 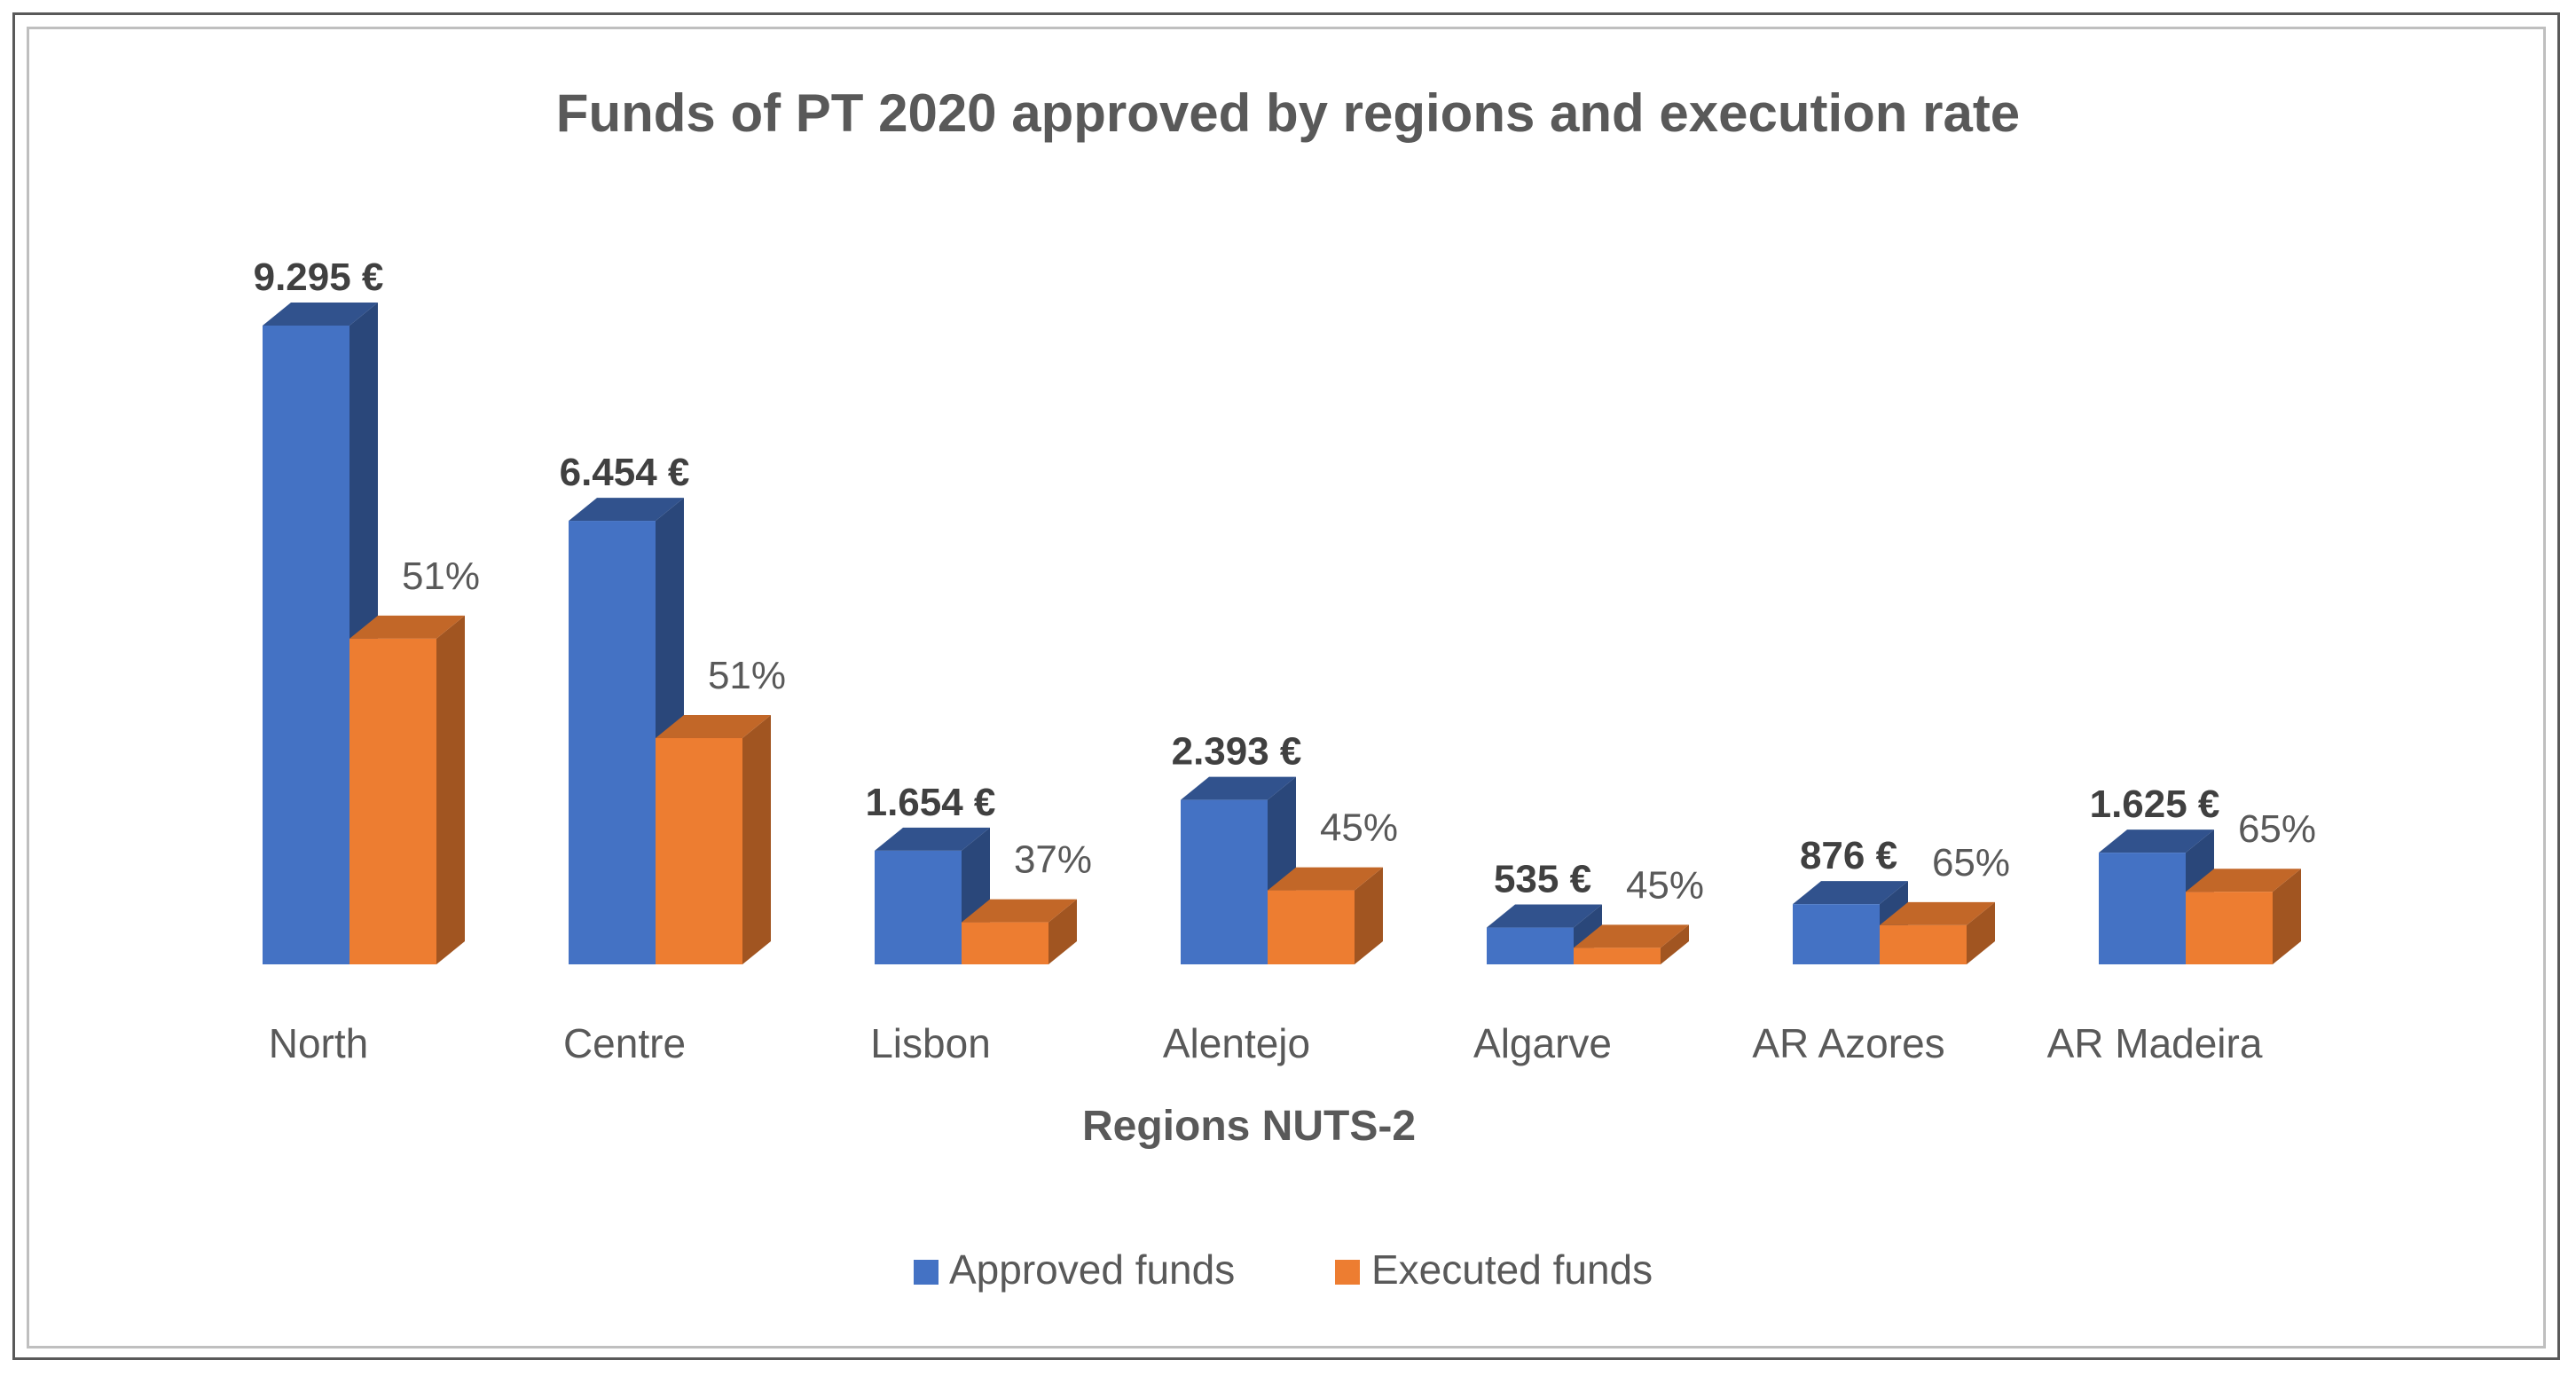 I want to click on bar-executed-centre, so click(x=713, y=839).